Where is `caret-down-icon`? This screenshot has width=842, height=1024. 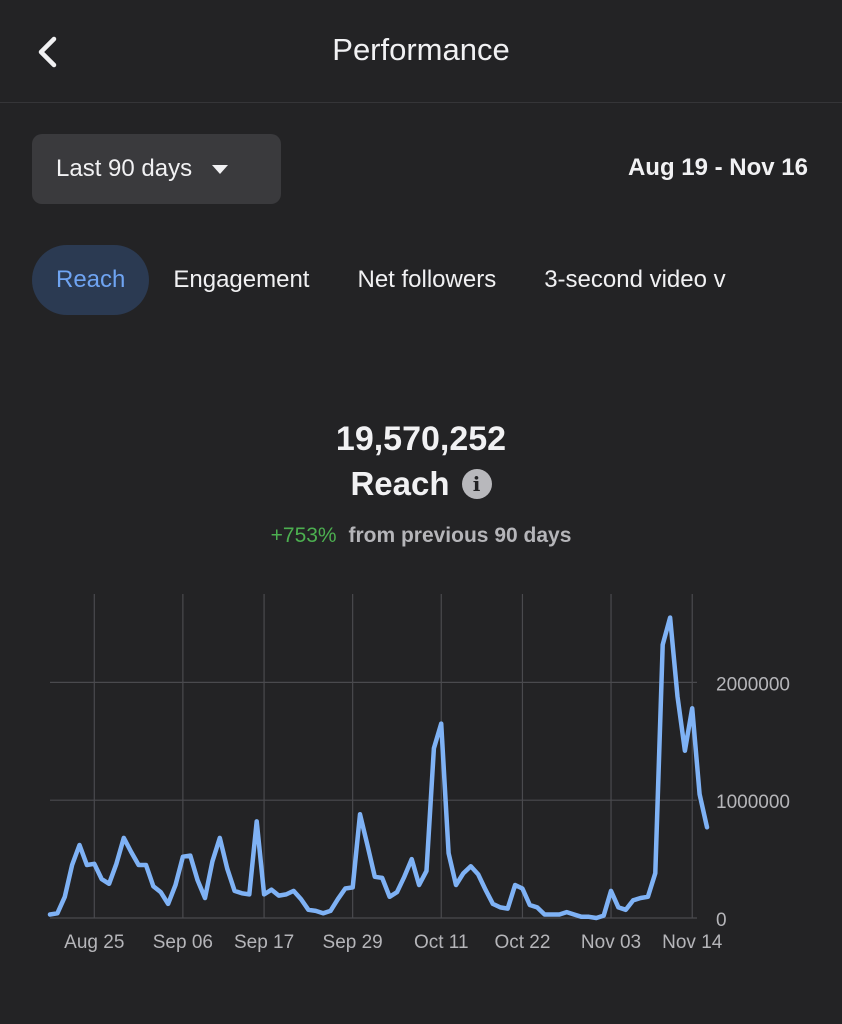 caret-down-icon is located at coordinates (220, 169).